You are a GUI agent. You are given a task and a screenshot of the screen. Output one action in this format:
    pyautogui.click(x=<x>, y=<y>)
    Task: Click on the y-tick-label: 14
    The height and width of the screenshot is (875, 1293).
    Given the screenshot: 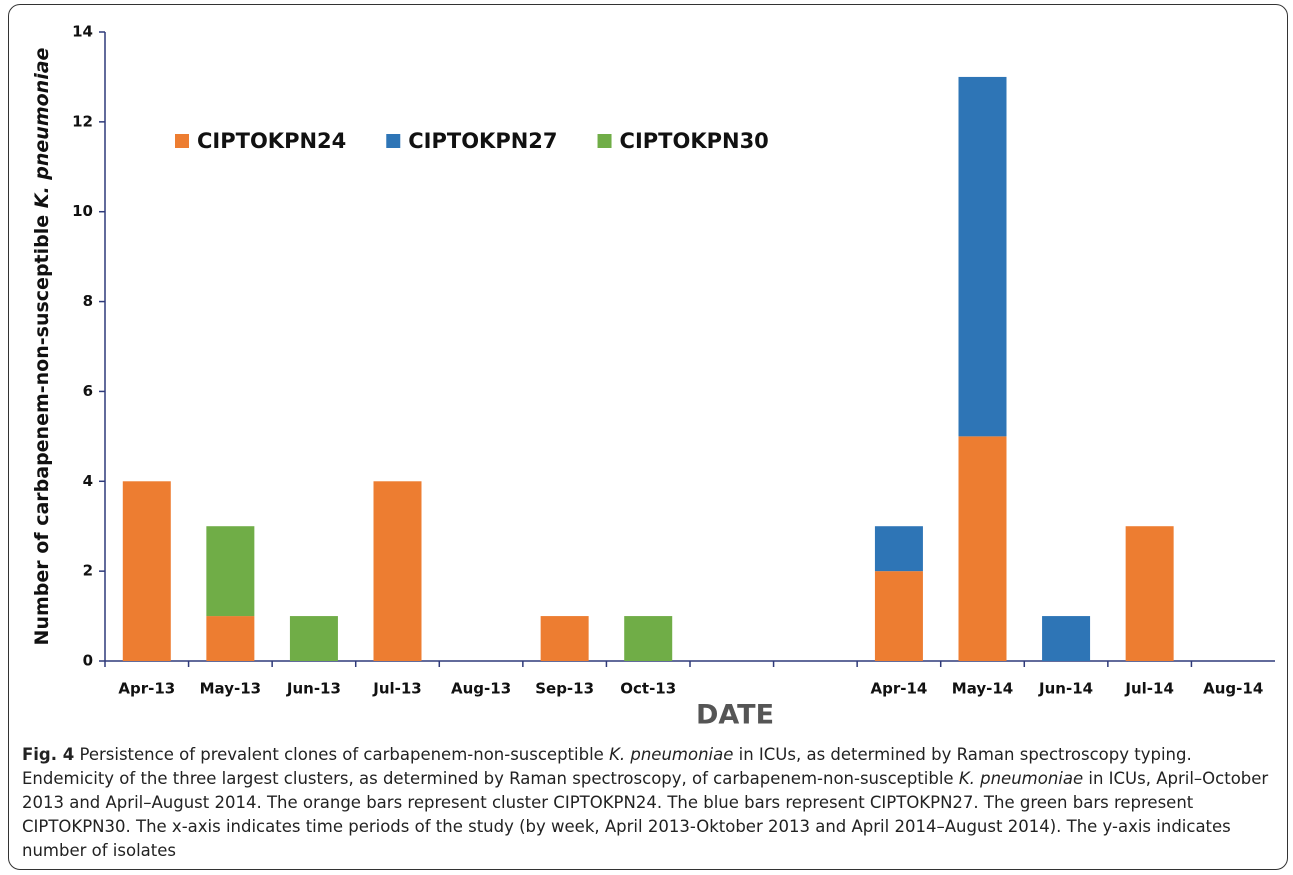 What is the action you would take?
    pyautogui.click(x=82, y=32)
    